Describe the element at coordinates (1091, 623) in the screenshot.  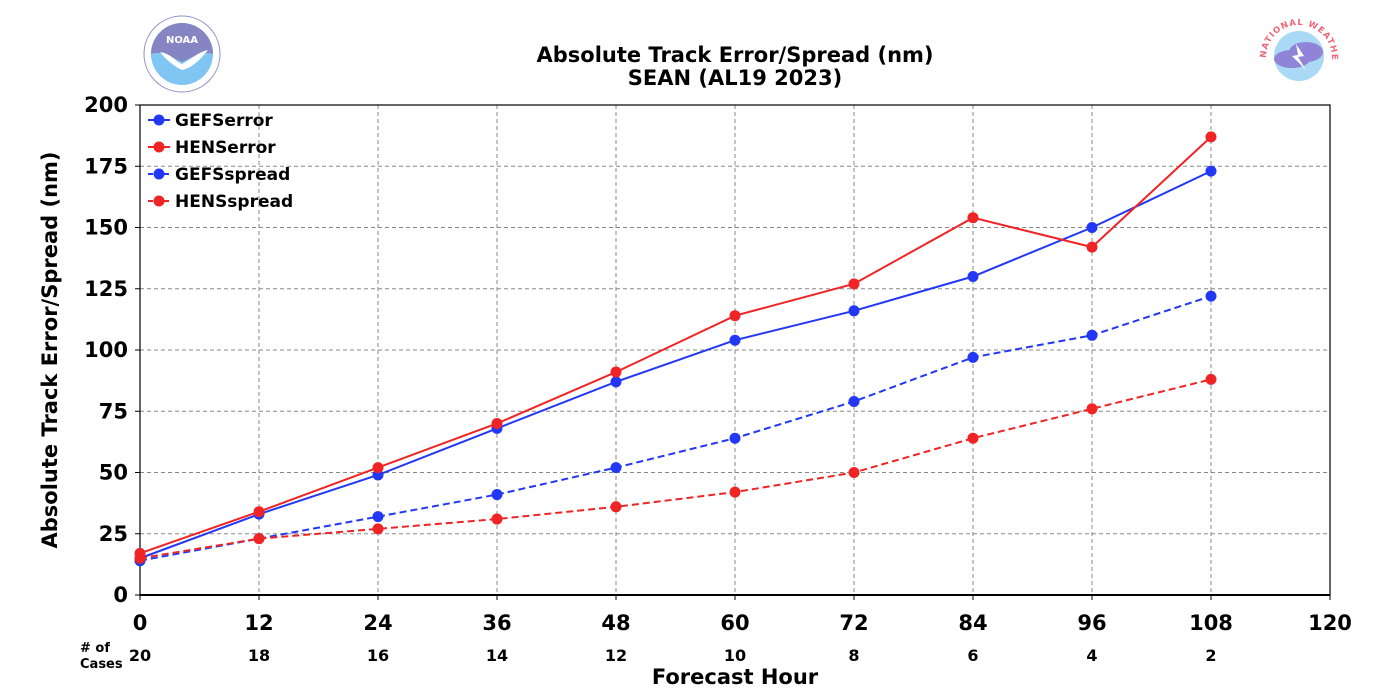
I see `x-tick-label: 96` at that location.